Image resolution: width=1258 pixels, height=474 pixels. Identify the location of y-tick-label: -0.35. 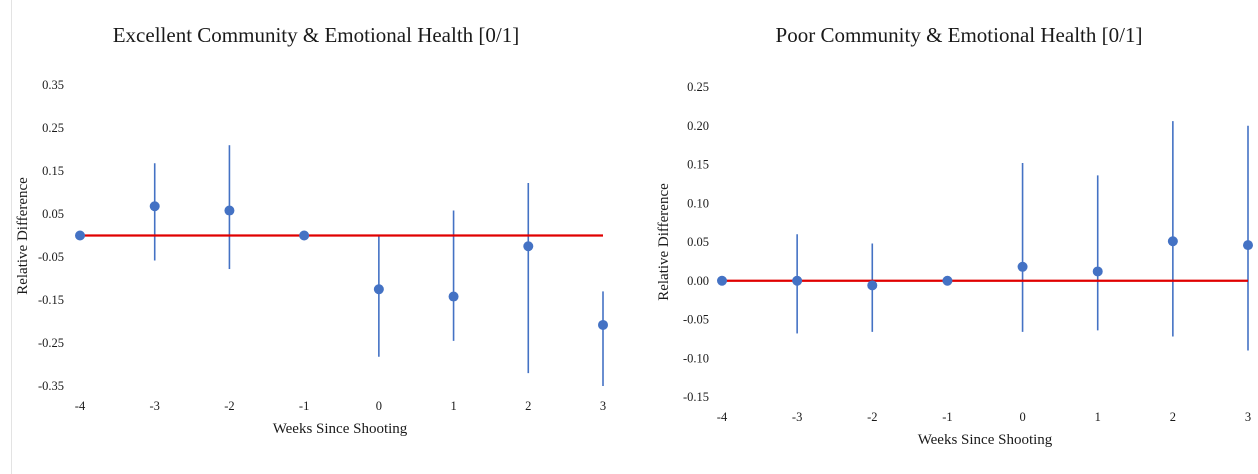
(51, 386).